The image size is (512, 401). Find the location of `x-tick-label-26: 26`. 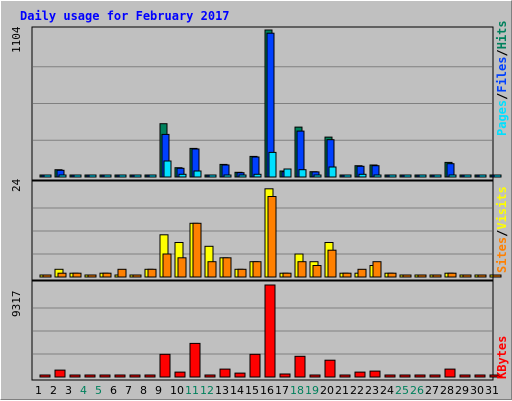

x-tick-label-26: 26 is located at coordinates (417, 390).